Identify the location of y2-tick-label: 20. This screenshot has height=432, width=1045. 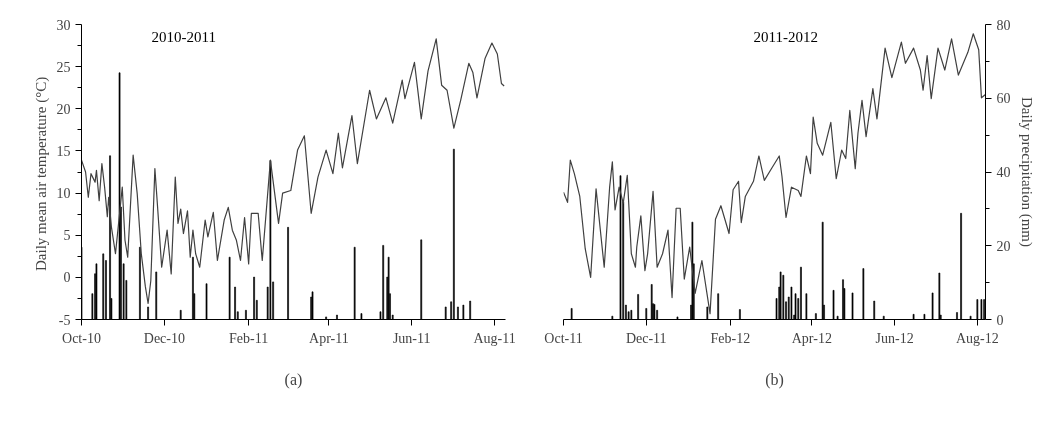
(1003, 246).